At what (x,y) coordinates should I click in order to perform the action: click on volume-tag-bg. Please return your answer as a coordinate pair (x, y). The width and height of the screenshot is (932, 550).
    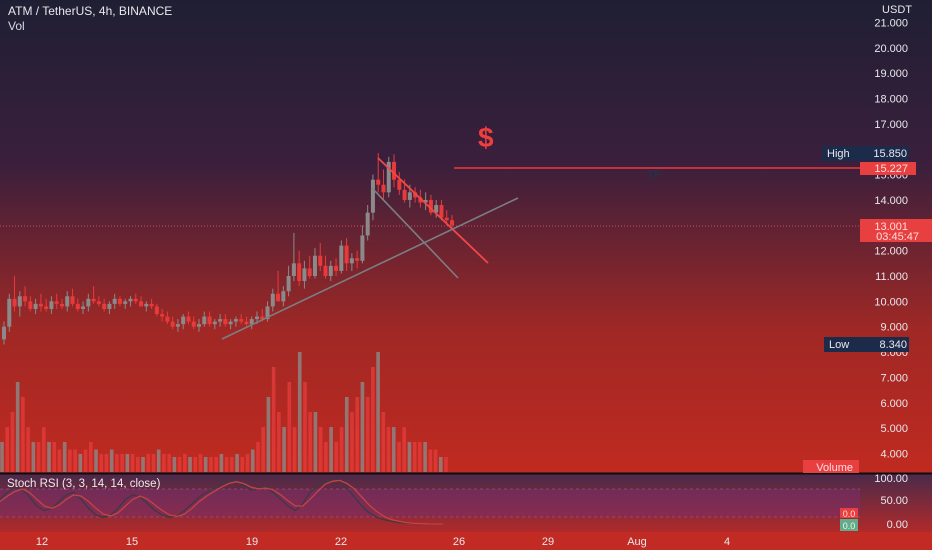
    Looking at the image, I should click on (831, 466).